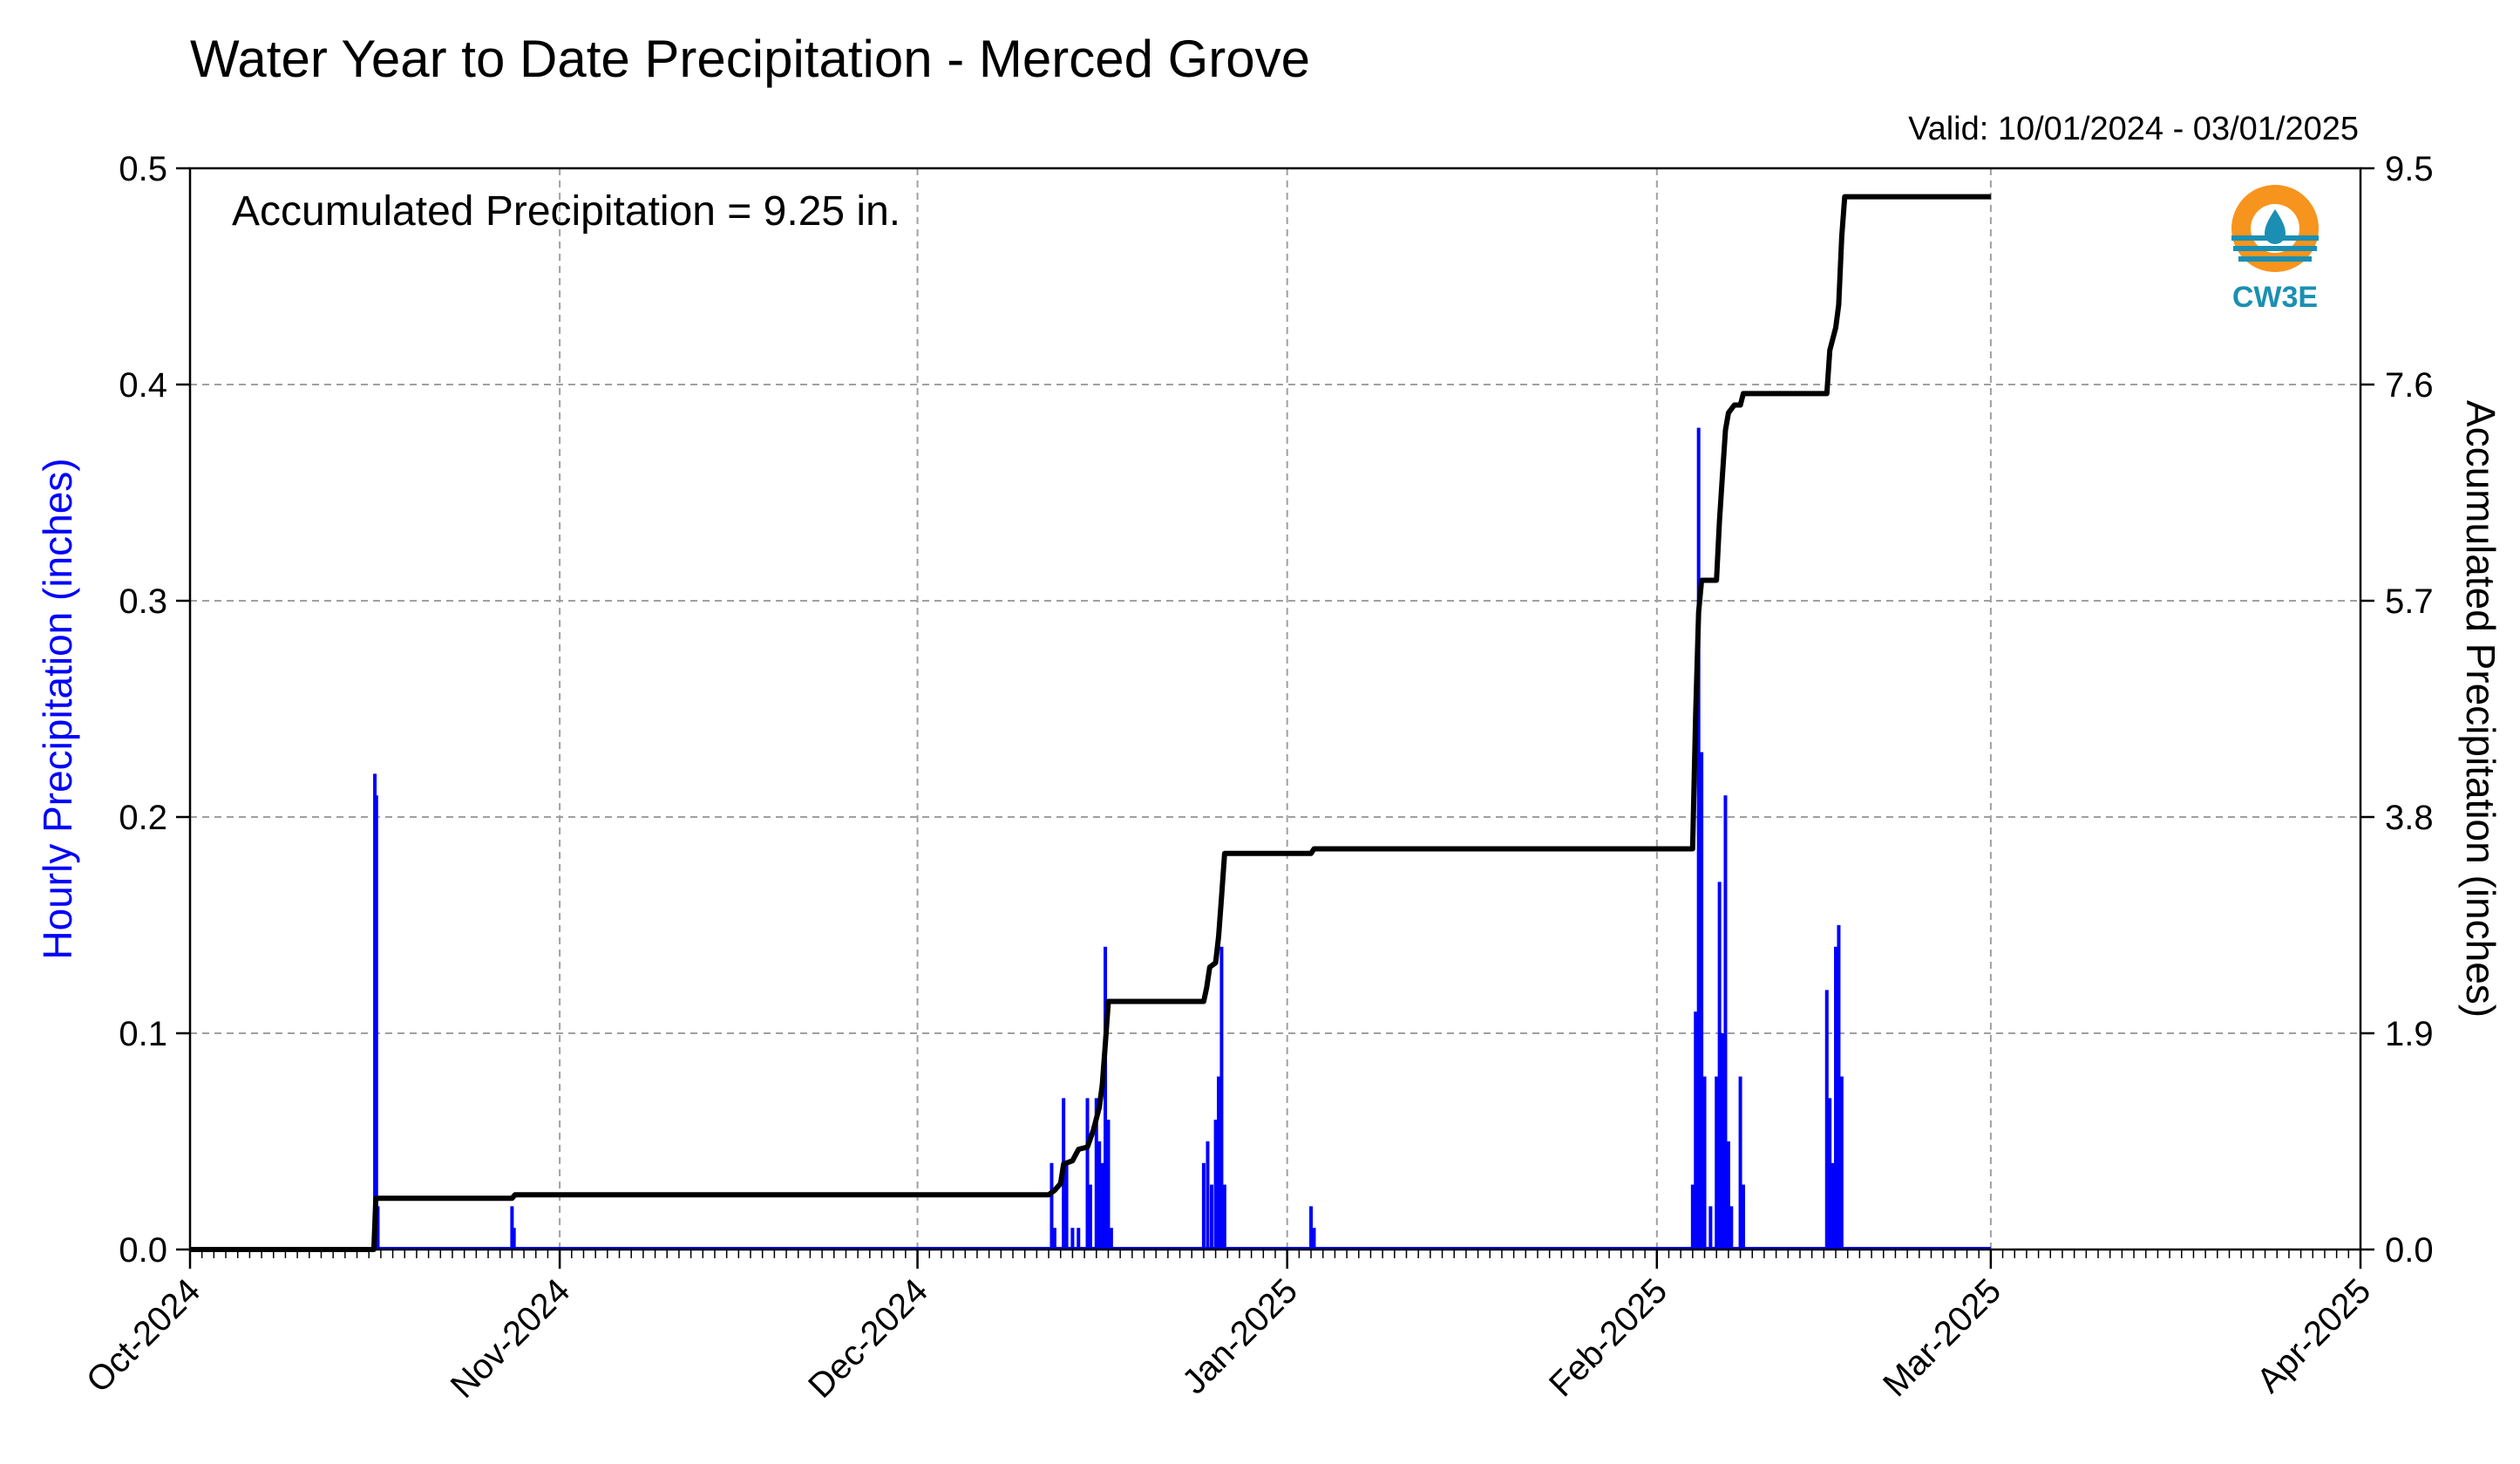  Describe the element at coordinates (143, 1034) in the screenshot. I see `left-y-tick-label: 0.1` at that location.